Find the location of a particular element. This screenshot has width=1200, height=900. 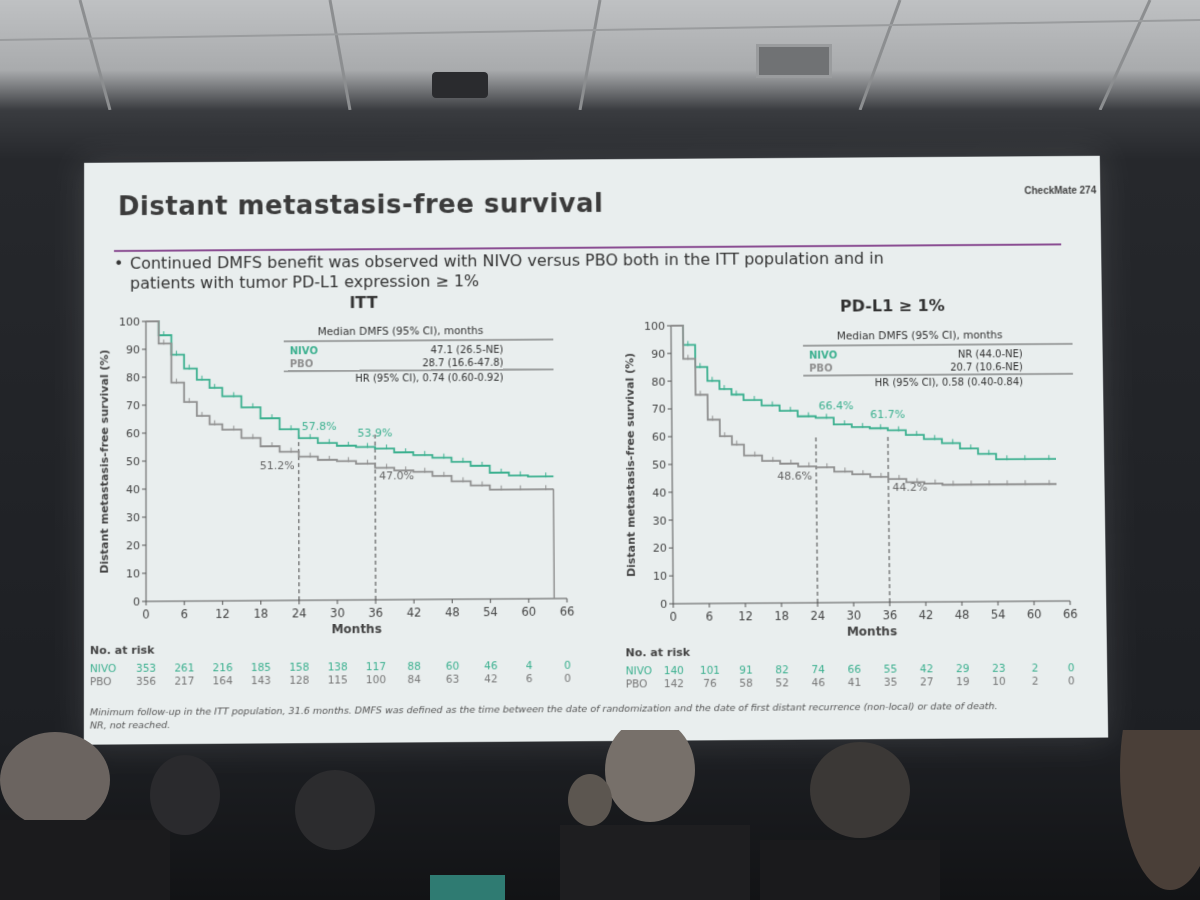

chart2-y-tick-label: 90 is located at coordinates (658, 353).